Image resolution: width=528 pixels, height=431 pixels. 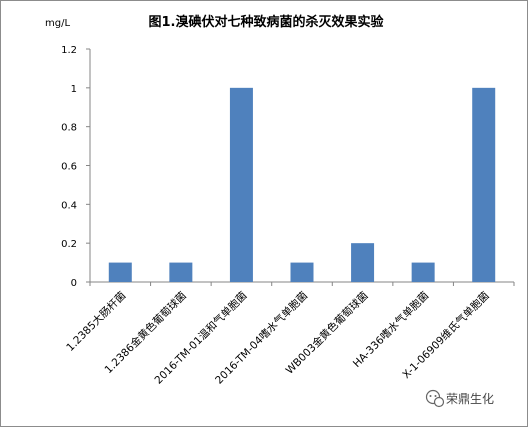 I want to click on y-tick-label: 0.6, so click(x=69, y=167).